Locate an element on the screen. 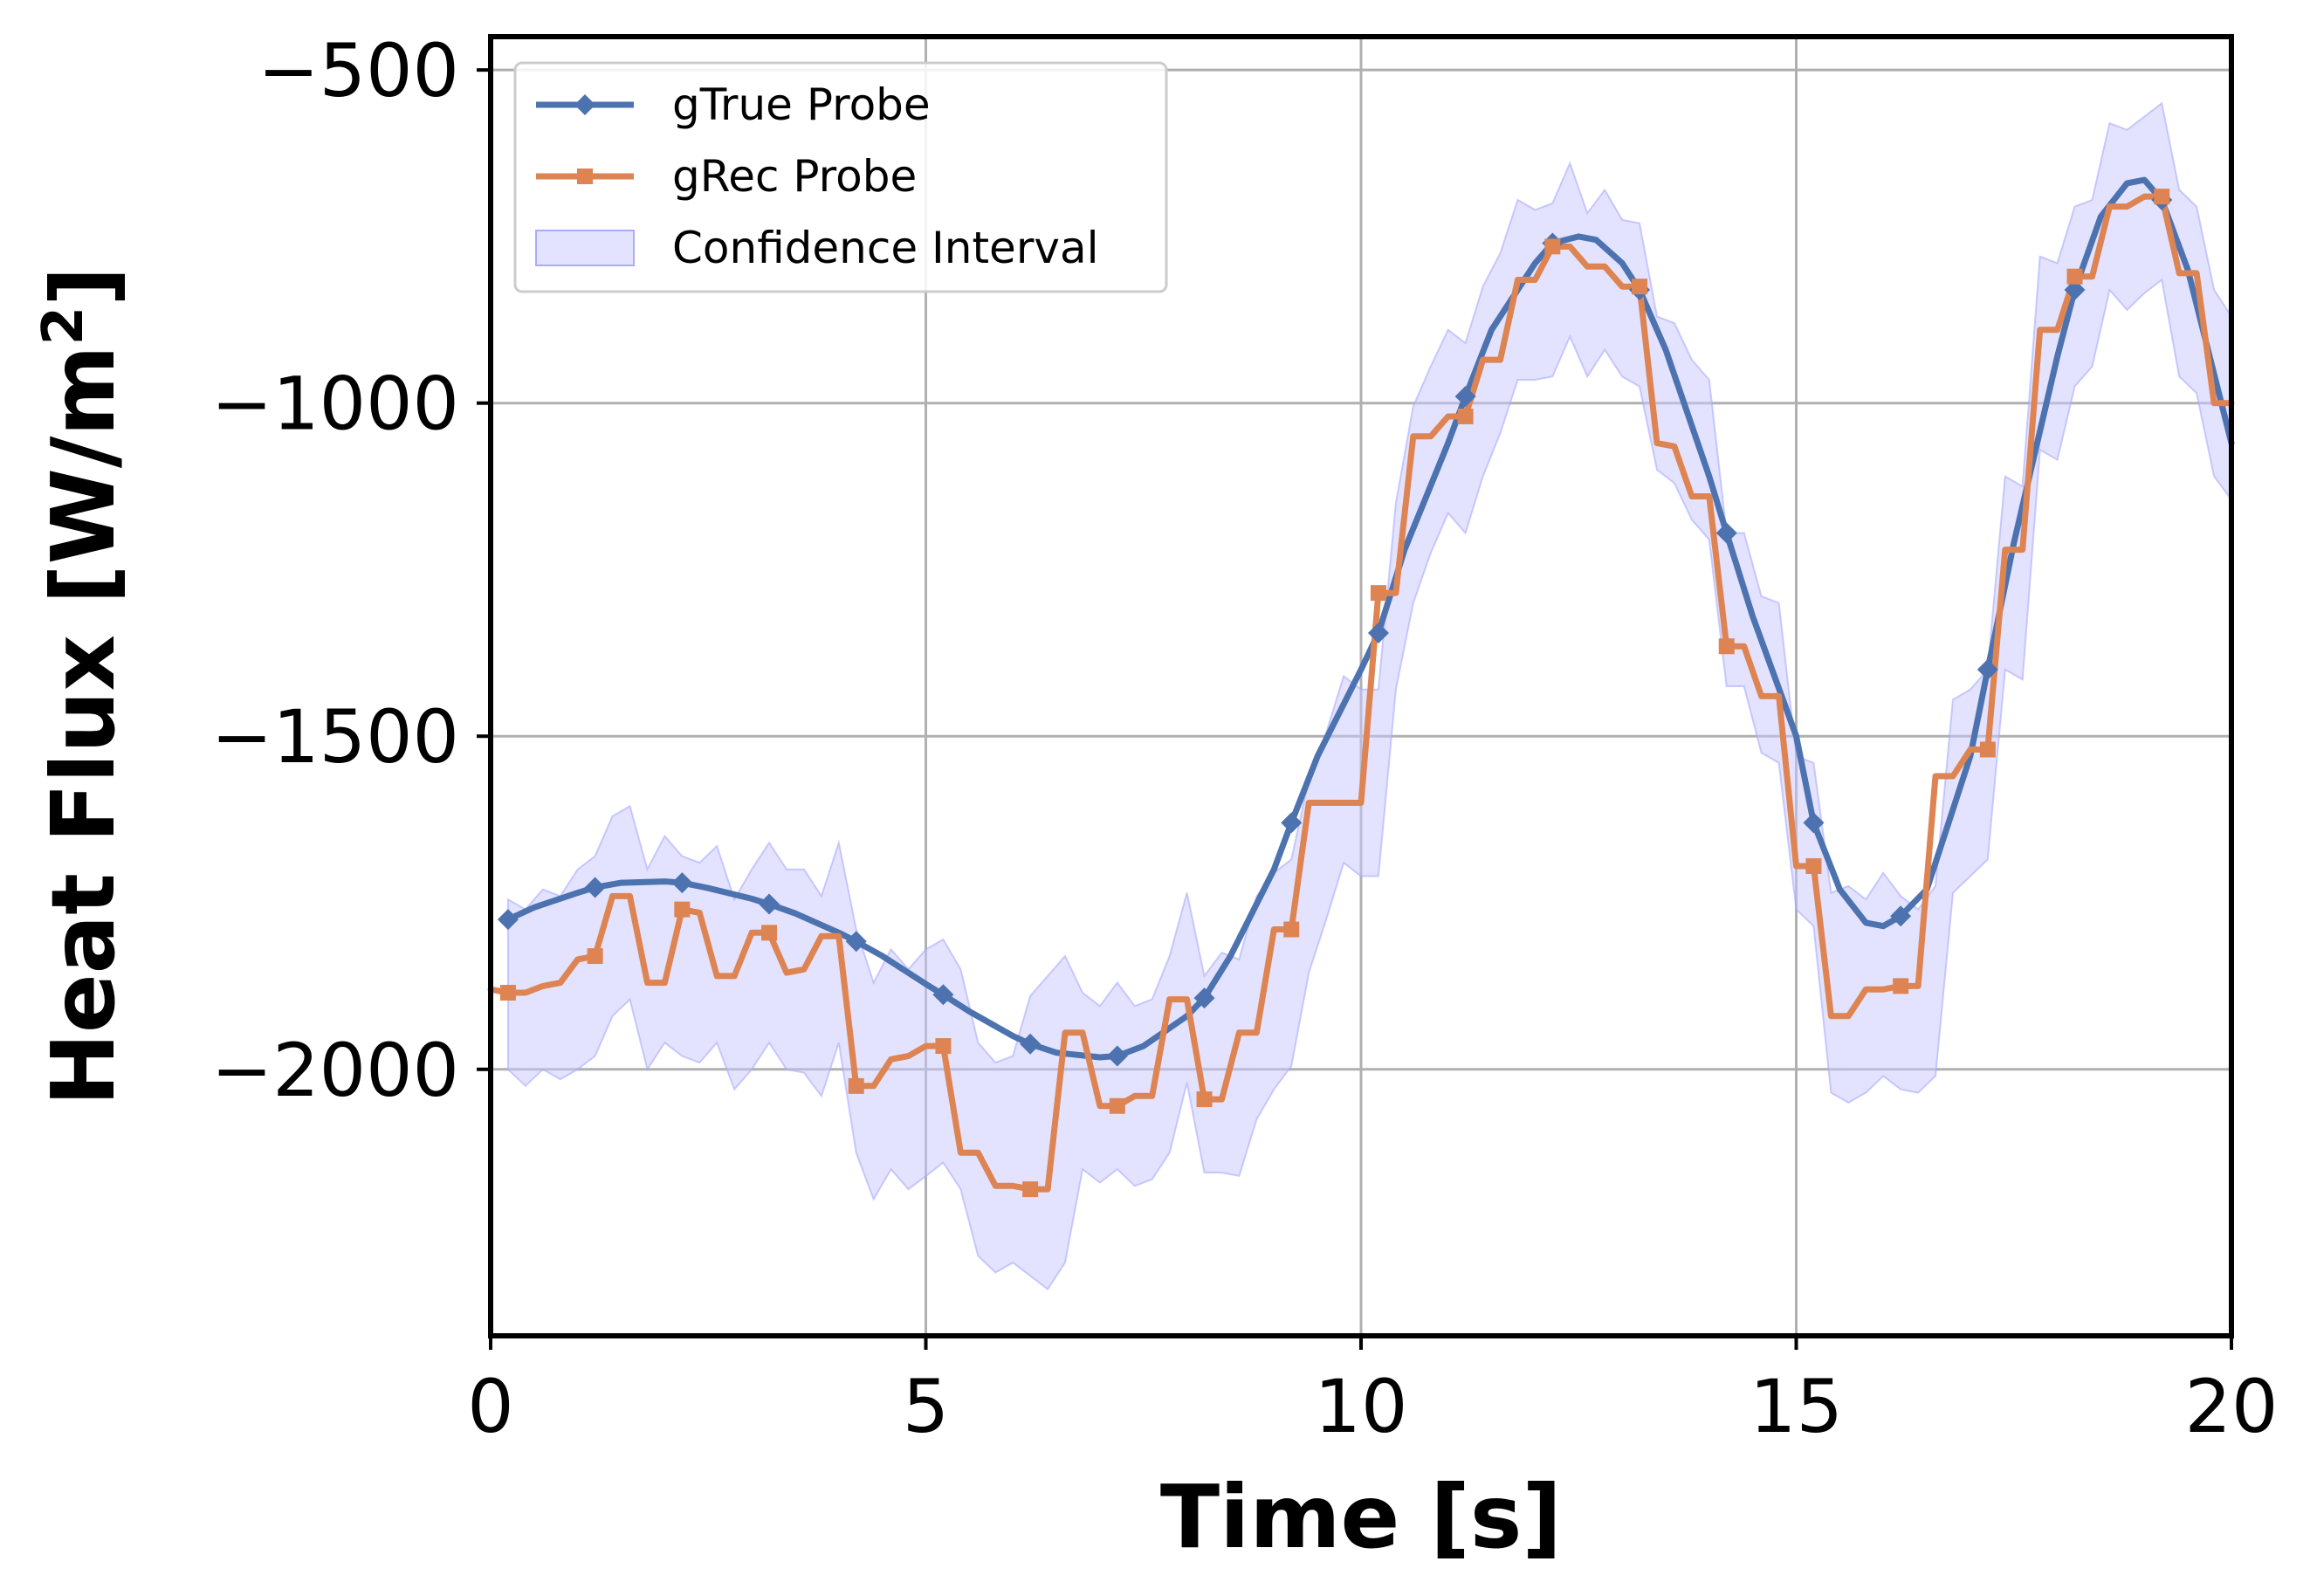  legend-box is located at coordinates (840, 177).